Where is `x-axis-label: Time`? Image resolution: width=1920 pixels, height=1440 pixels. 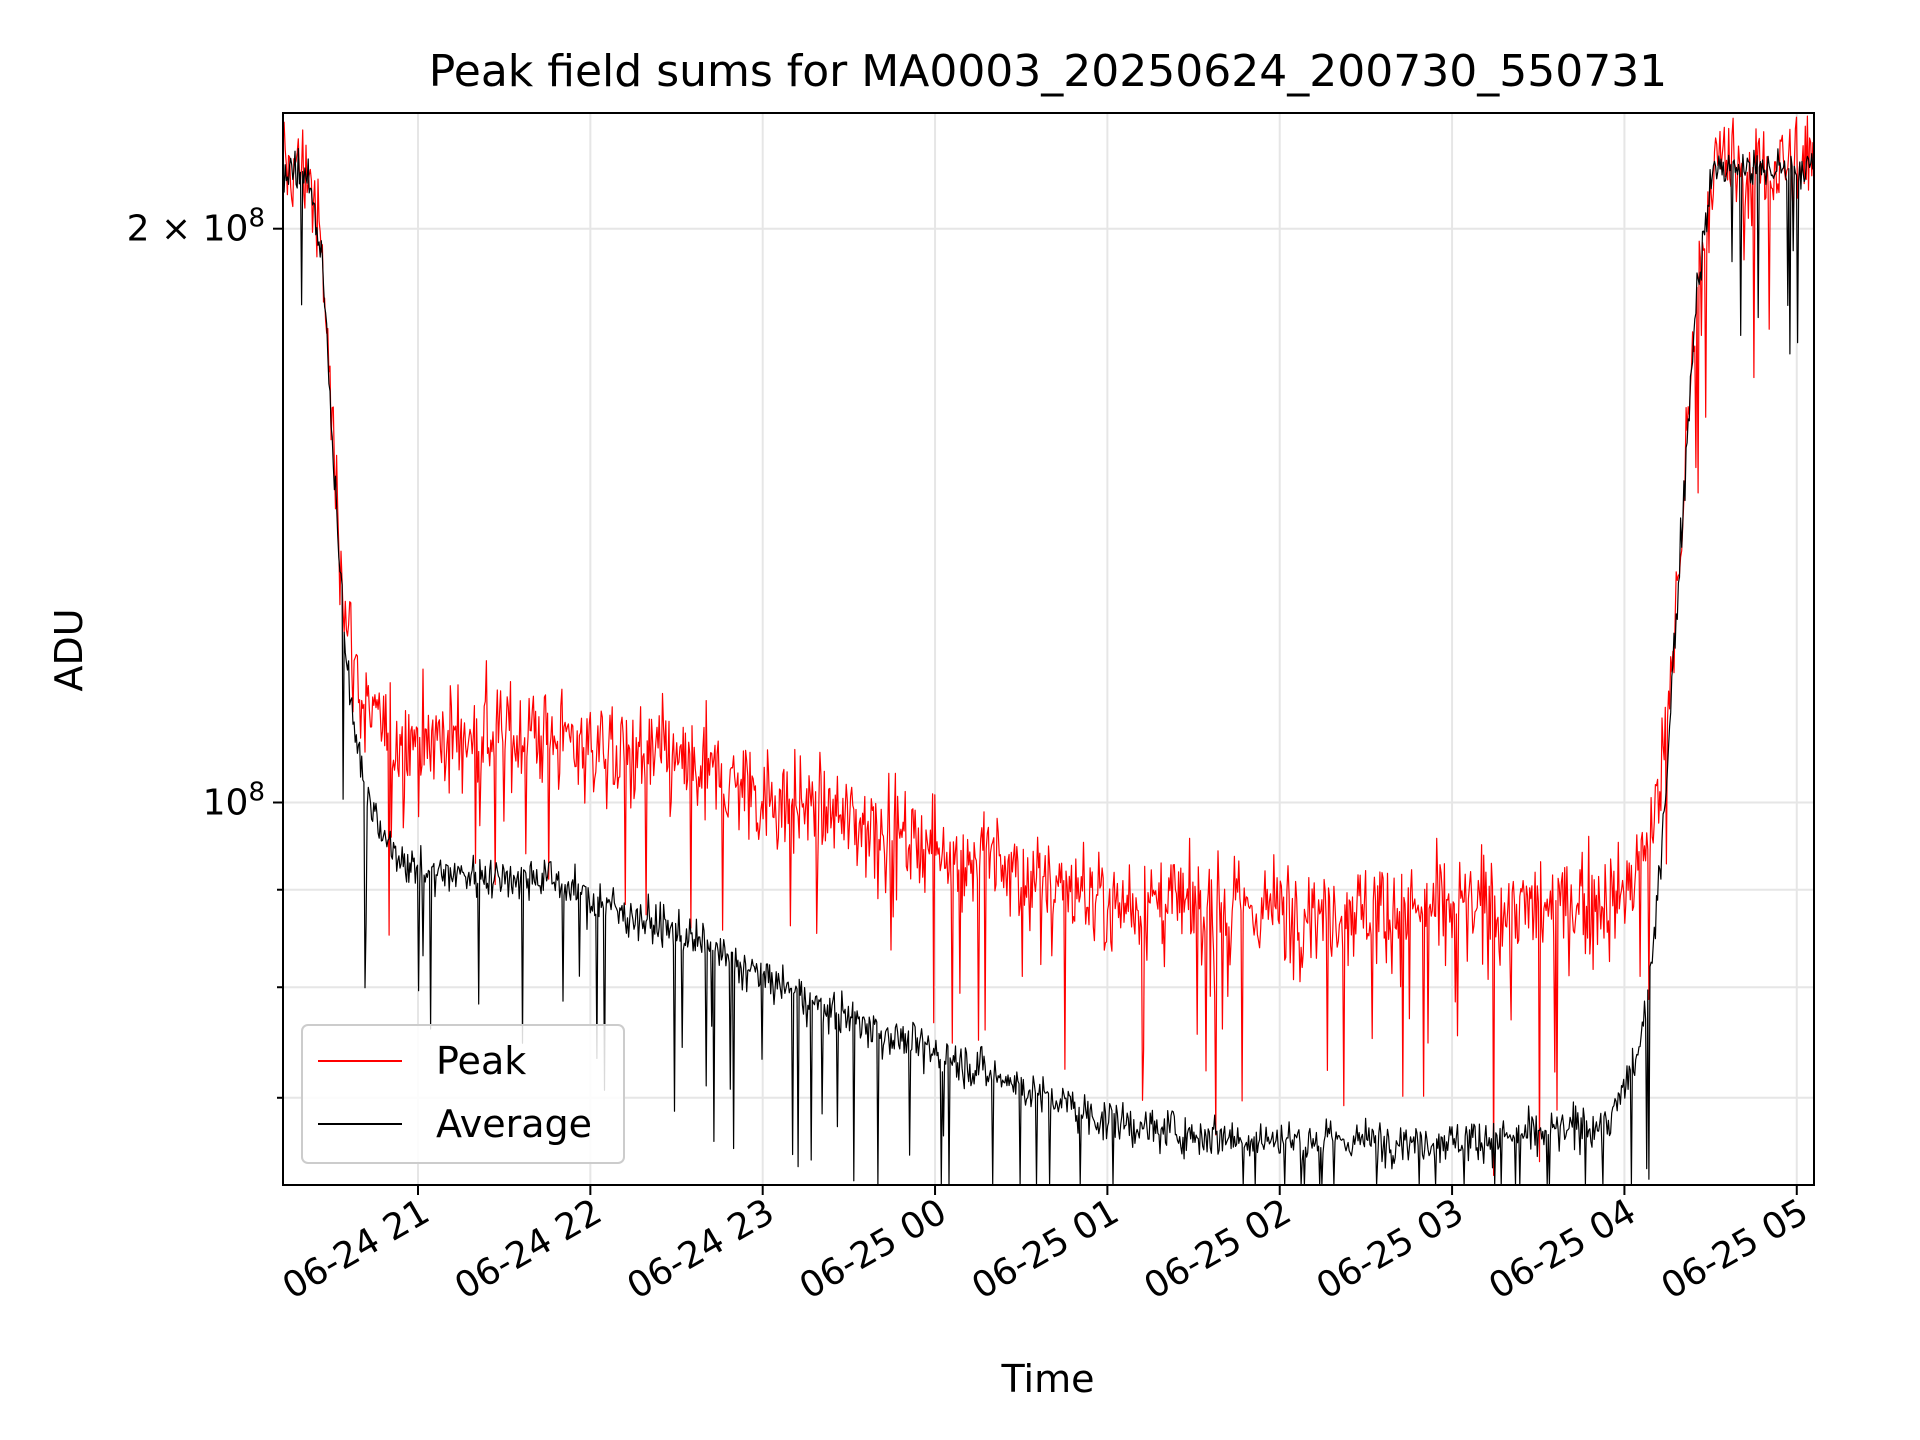 x-axis-label: Time is located at coordinates (1048, 1379).